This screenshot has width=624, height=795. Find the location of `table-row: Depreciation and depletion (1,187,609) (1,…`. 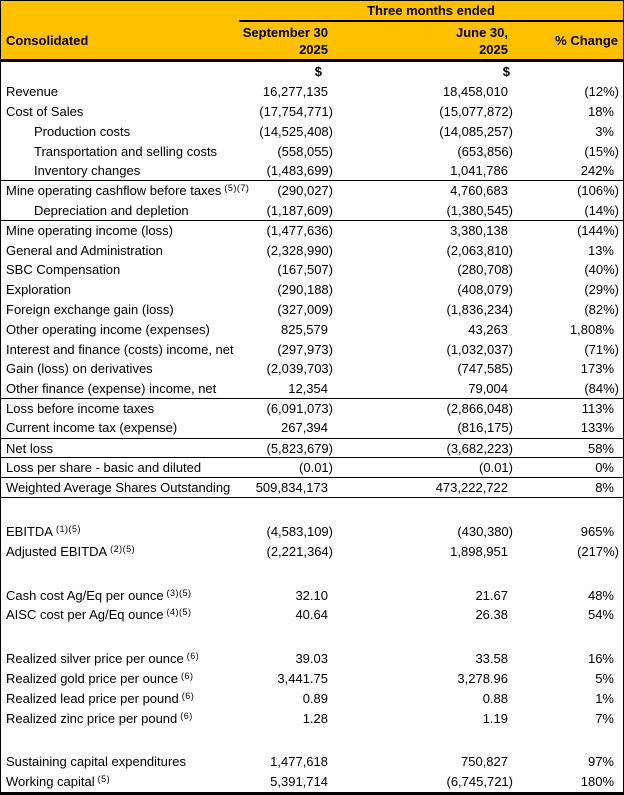

table-row: Depreciation and depletion (1,187,609) (1,… is located at coordinates (312, 211).